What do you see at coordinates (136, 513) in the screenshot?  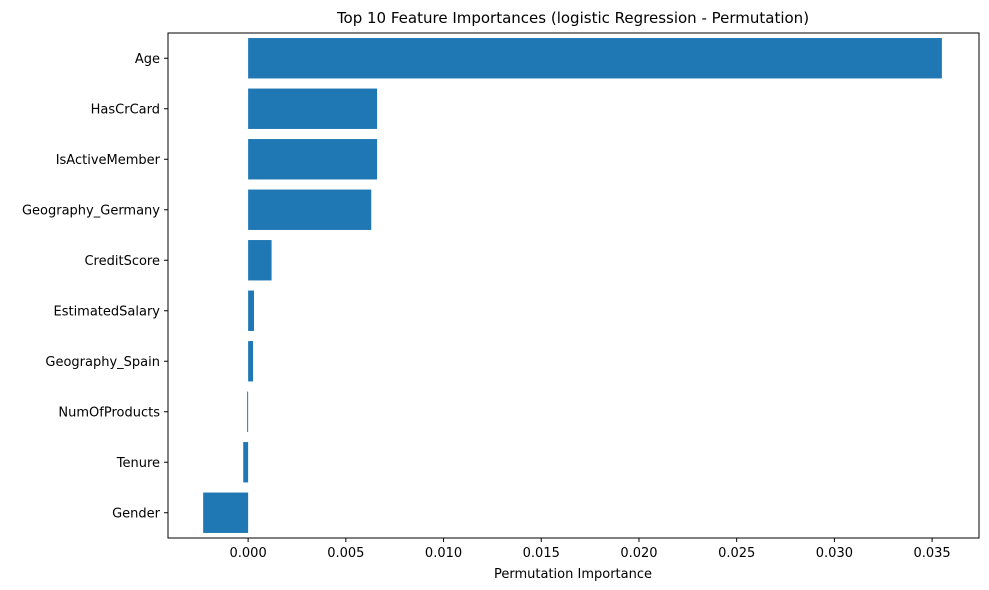 I see `y-tick-label: Gender` at bounding box center [136, 513].